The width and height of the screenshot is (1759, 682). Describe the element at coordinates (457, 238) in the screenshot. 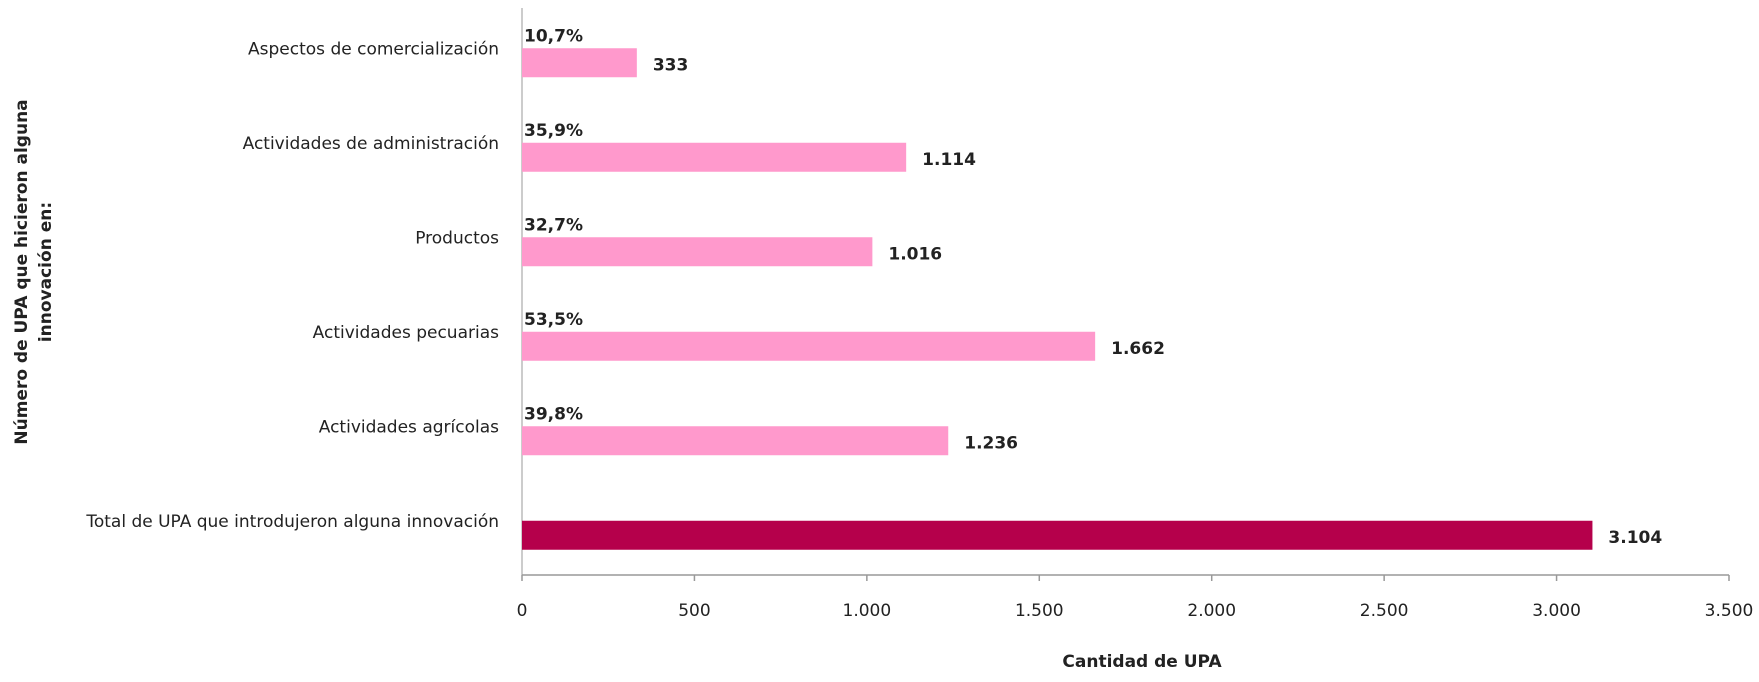

I see `y-tick-label: Productos` at that location.